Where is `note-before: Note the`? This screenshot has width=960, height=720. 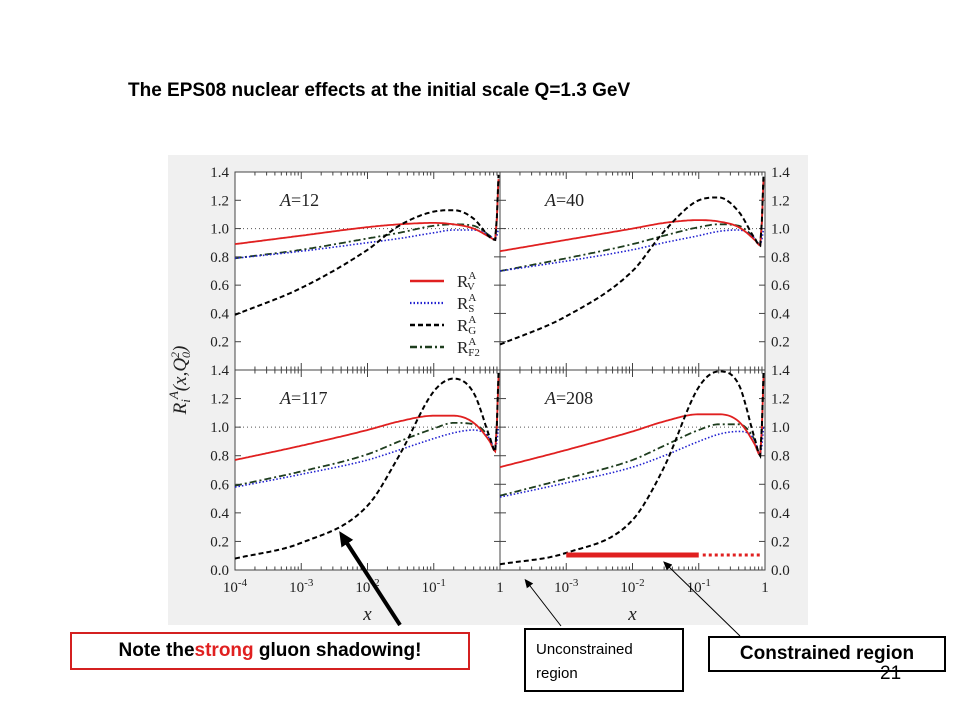
note-before: Note the is located at coordinates (156, 650).